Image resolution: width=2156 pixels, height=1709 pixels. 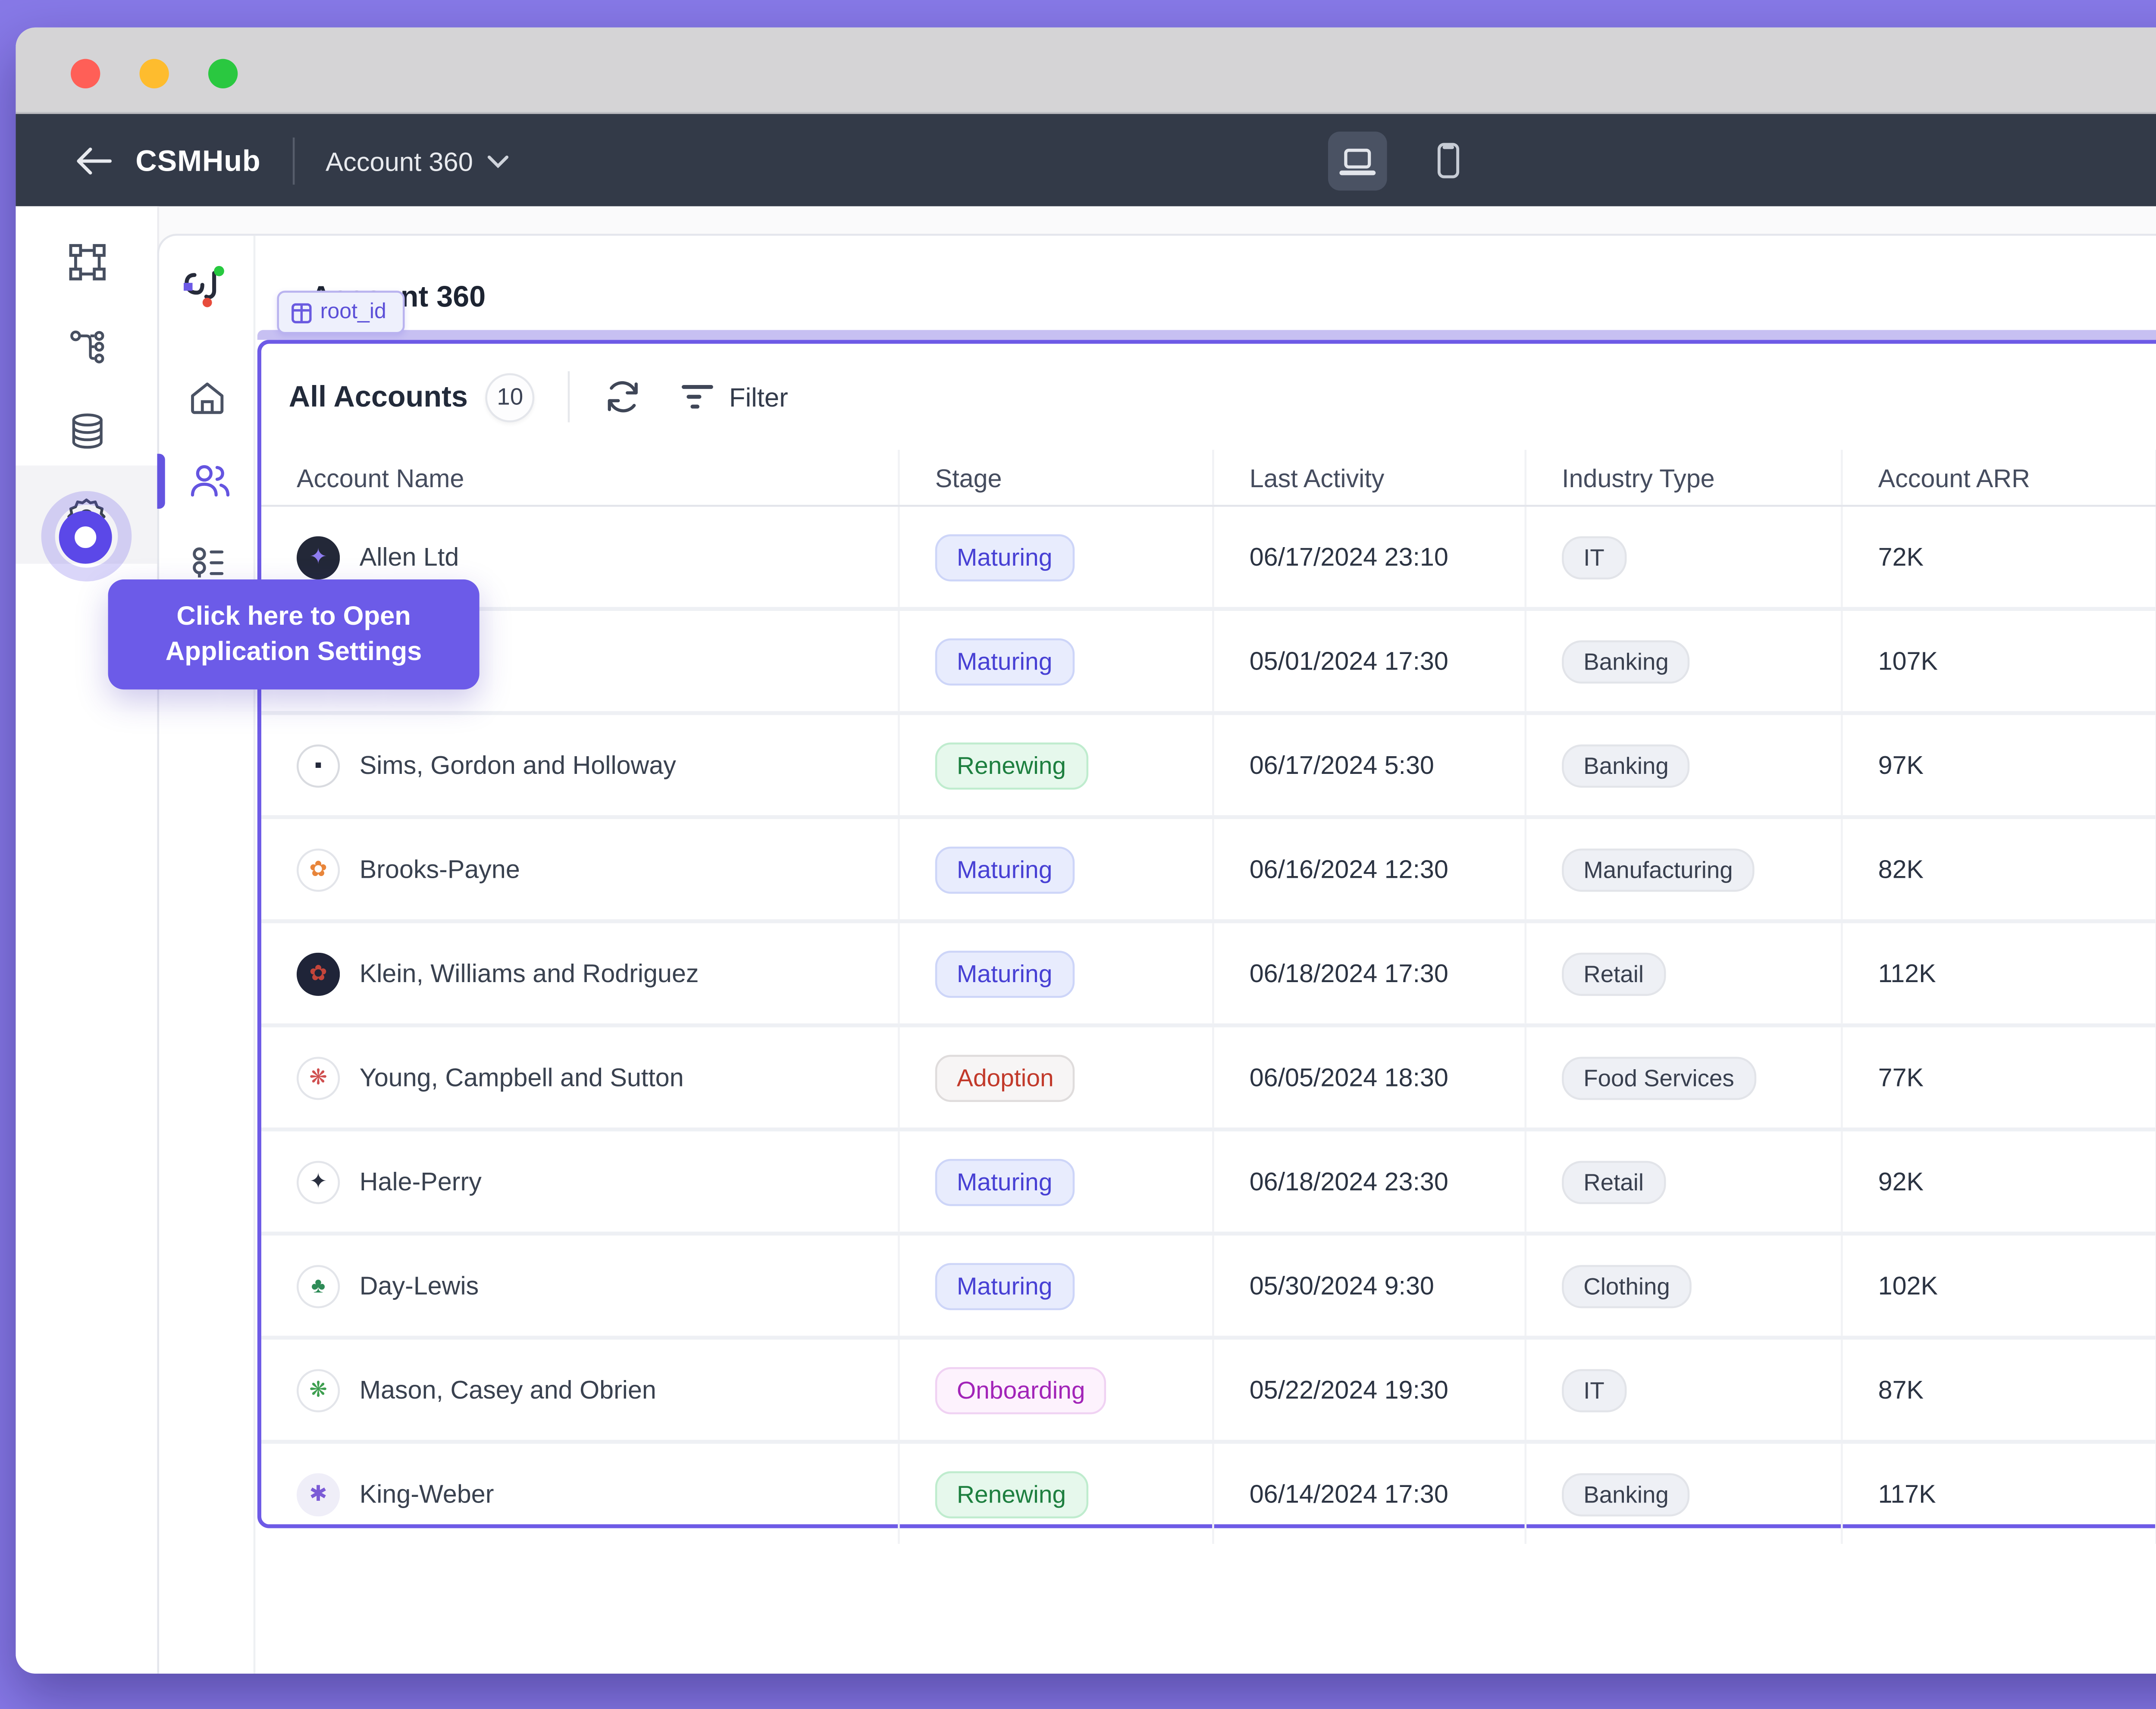 What do you see at coordinates (1998, 765) in the screenshot?
I see `arr-cell: 97K` at bounding box center [1998, 765].